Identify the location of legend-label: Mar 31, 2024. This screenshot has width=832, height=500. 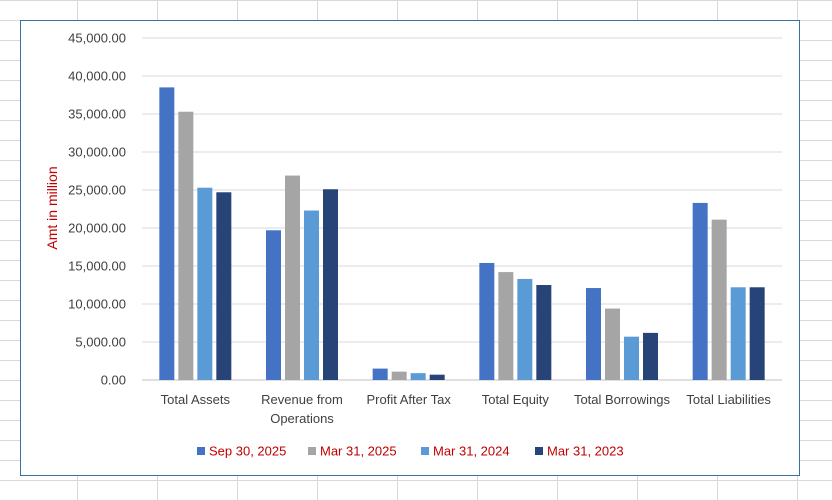
(471, 451).